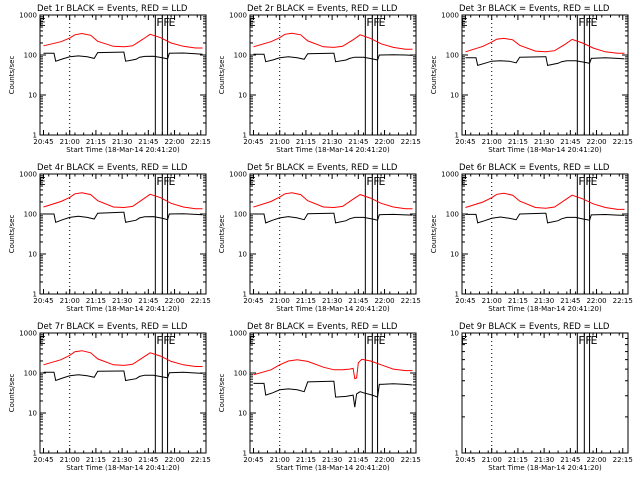  Describe the element at coordinates (112, 168) in the screenshot. I see `panel-title: Det 4r BLACK = Events, RED = LLD` at that location.